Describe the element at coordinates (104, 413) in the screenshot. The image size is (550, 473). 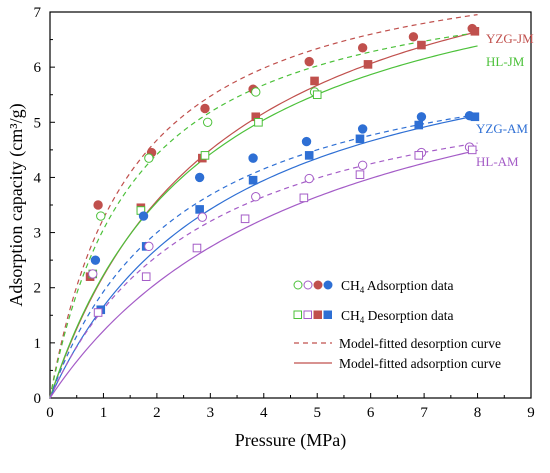
I see `x-tick-label: 1` at that location.